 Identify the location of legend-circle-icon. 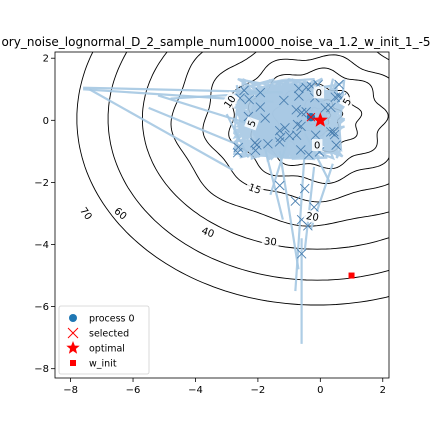
(73, 318).